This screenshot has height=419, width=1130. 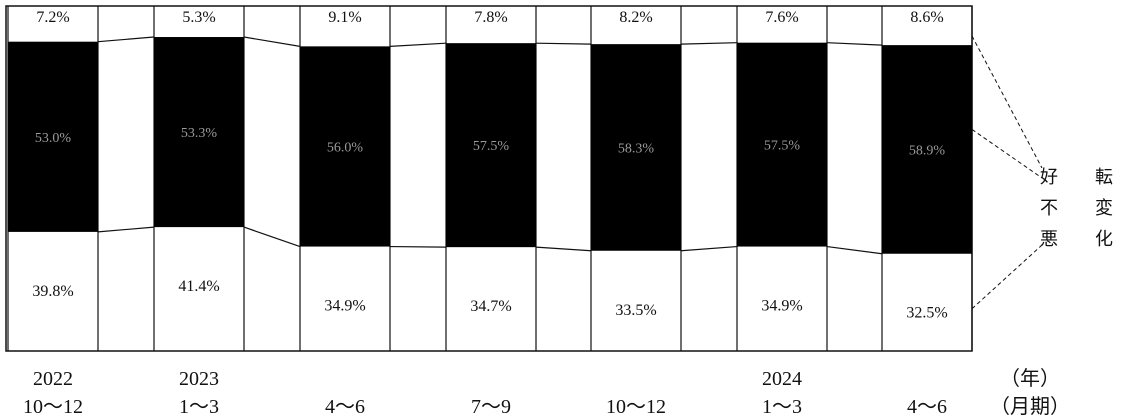 I want to click on label-improved-0: 7.2%, so click(x=52, y=17).